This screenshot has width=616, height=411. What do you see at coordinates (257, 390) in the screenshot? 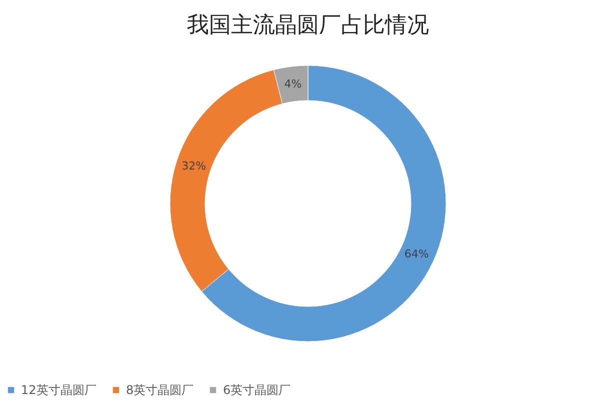
I see `legend-label: 6英寸晶圆厂` at bounding box center [257, 390].